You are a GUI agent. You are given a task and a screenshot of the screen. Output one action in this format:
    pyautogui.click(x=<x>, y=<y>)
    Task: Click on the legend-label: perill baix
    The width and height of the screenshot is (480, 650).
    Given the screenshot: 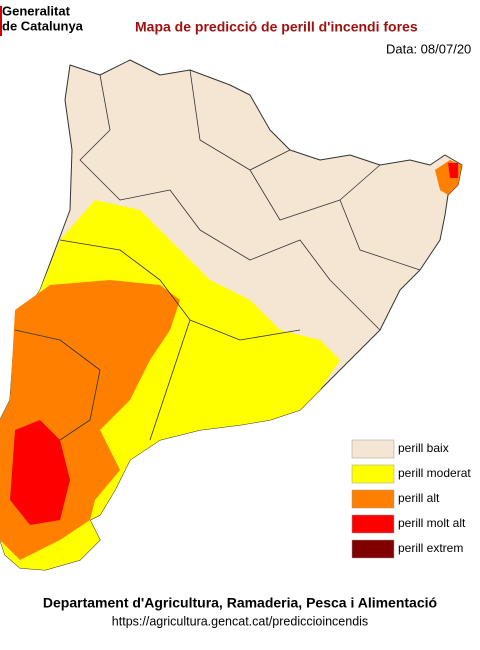 What is the action you would take?
    pyautogui.click(x=423, y=448)
    